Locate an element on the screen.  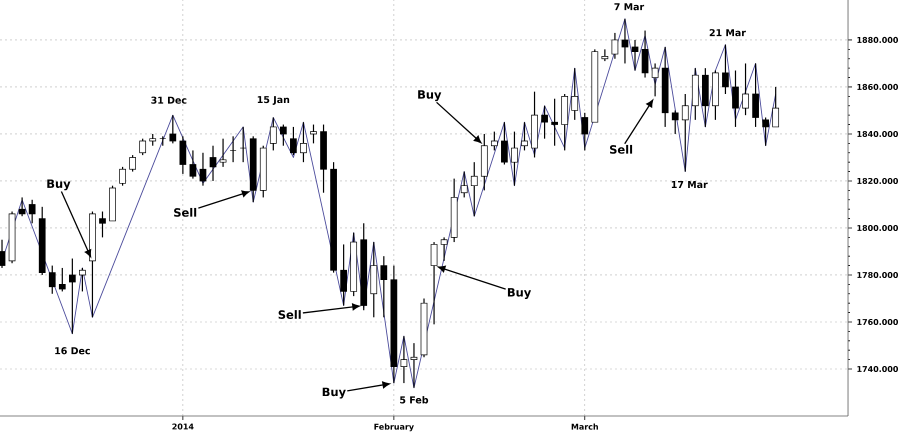
annotation: 15 Jan is located at coordinates (274, 100).